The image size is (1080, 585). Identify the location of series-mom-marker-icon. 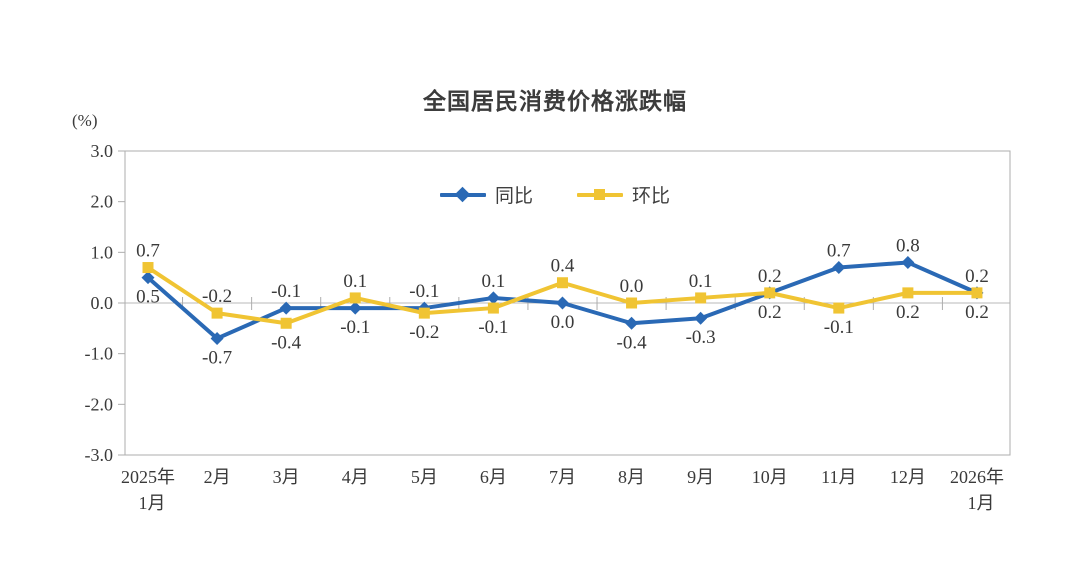
(600, 194).